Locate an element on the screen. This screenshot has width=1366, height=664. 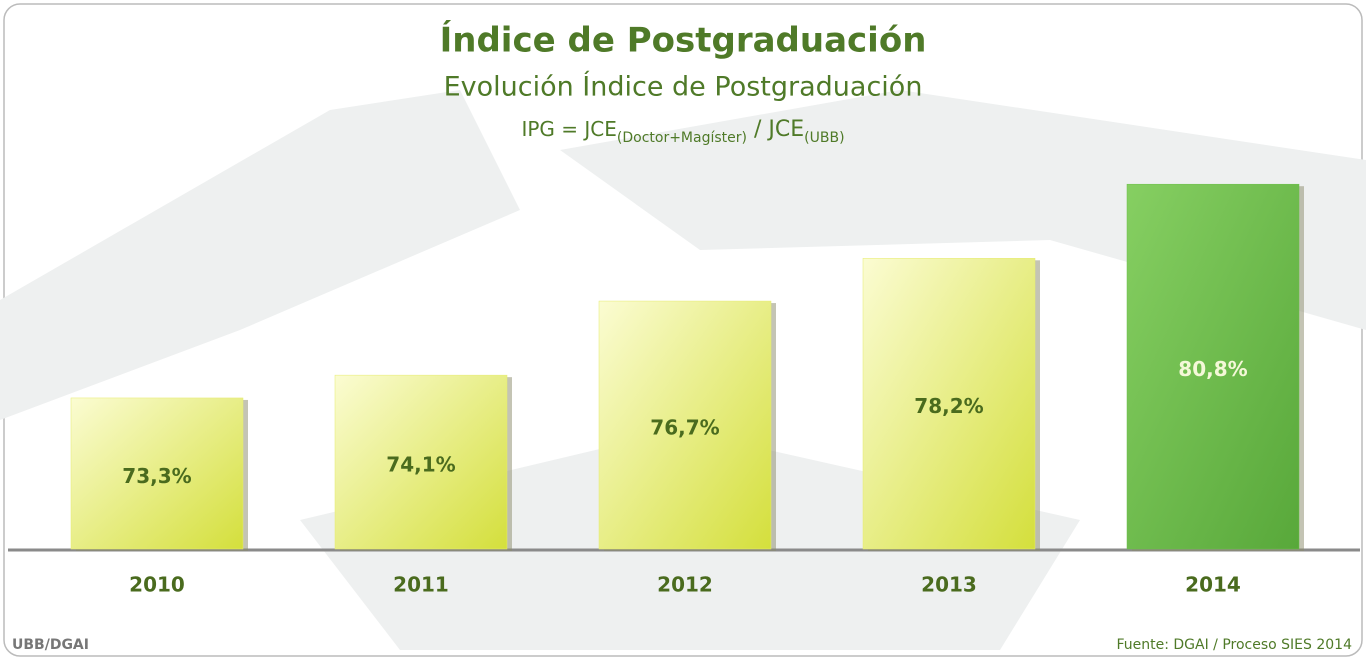
x-tick-label: 2014 is located at coordinates (1213, 585).